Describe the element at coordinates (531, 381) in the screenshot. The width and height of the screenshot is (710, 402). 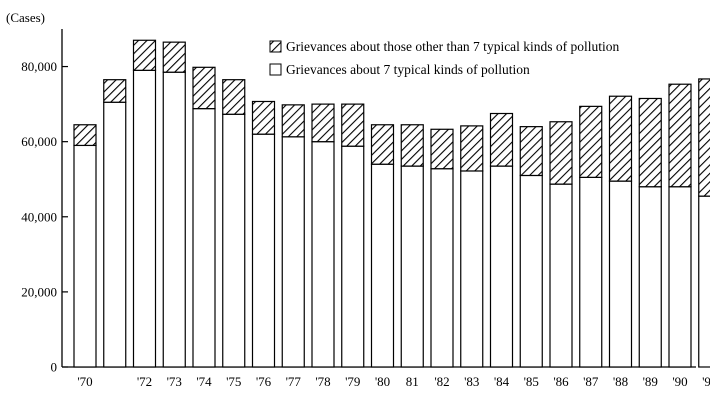
I see `x-tick-label: '85` at that location.